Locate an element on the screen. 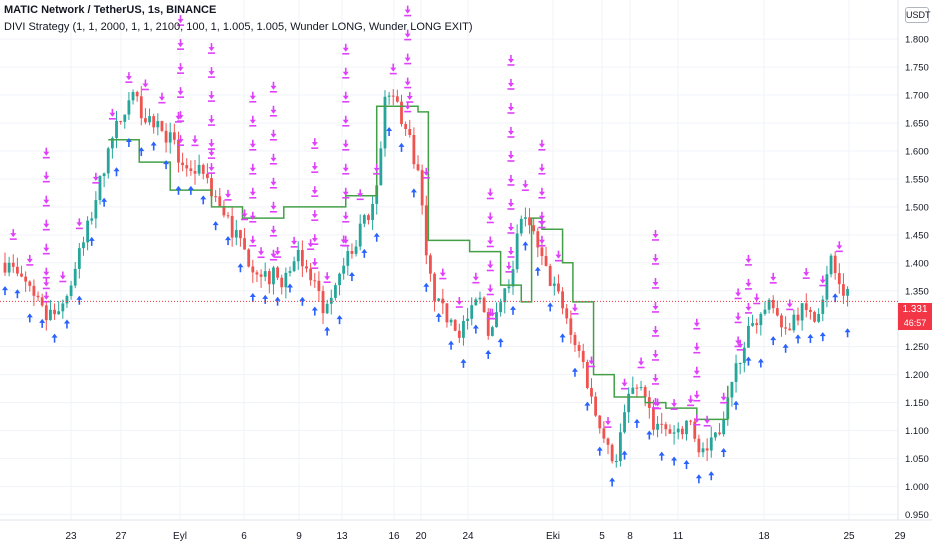 Image resolution: width=932 pixels, height=555 pixels. time-tick-label: Eki is located at coordinates (553, 536).